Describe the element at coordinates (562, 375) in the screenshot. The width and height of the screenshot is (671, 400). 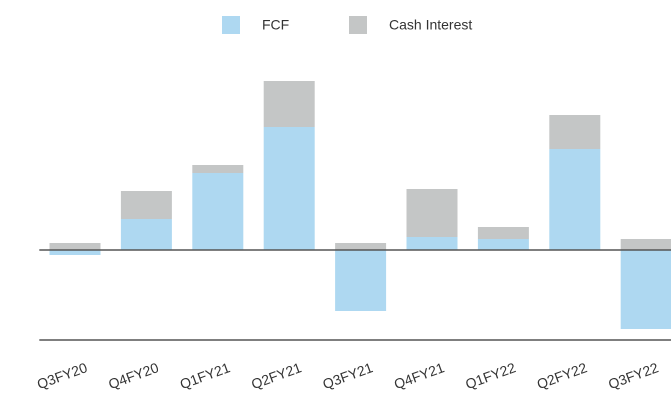
I see `x-tick-label: Q2FY22` at that location.